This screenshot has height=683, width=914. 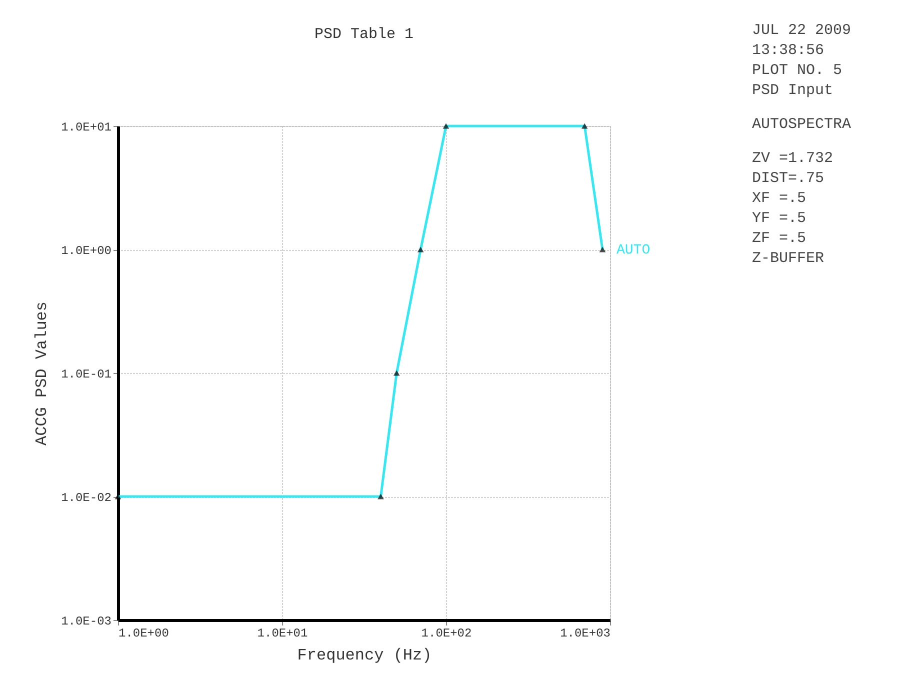 What do you see at coordinates (446, 633) in the screenshot?
I see `x-tick-label: 1.0E+02` at bounding box center [446, 633].